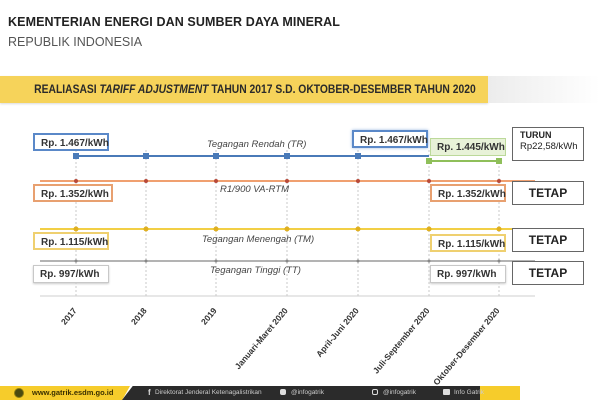  Describe the element at coordinates (390, 139) in the screenshot. I see `tr-mid-label: Rp. 1.467/kWh` at that location.